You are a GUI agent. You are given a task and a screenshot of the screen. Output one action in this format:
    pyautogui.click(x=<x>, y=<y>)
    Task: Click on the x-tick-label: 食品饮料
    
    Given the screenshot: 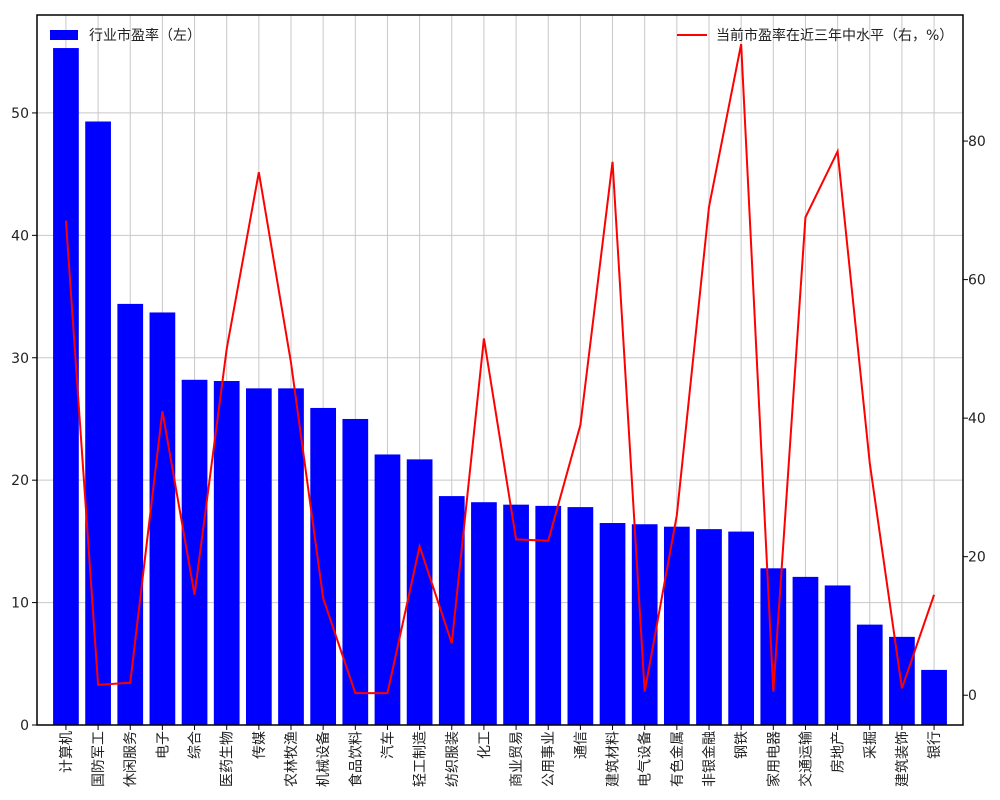 What is the action you would take?
    pyautogui.click(x=355, y=759)
    